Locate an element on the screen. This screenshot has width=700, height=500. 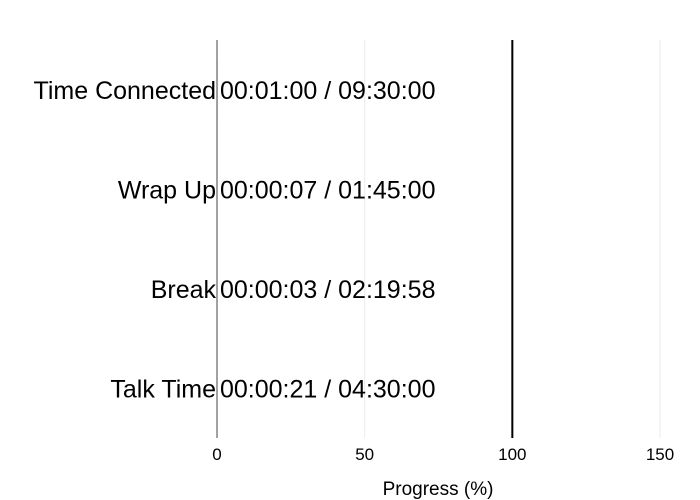
x-tick-labels: 0 50 100 150 is located at coordinates (443, 454).